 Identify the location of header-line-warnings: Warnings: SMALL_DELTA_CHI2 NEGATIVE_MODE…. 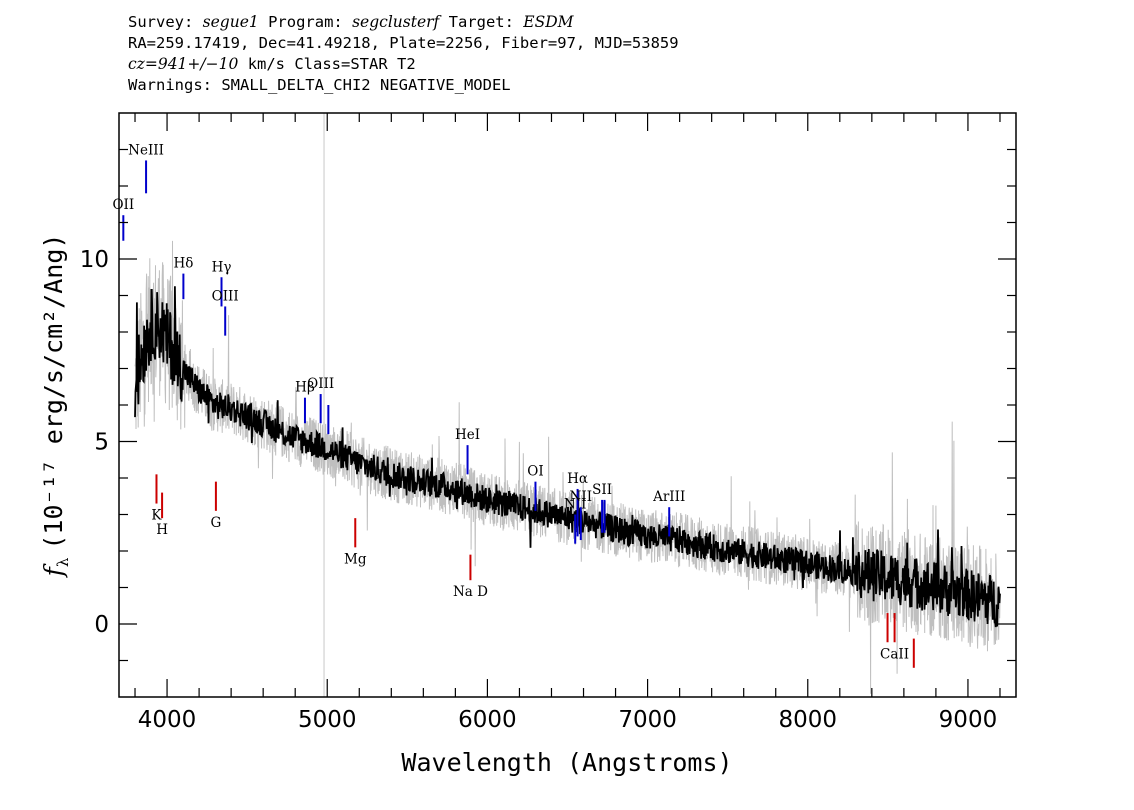
(319, 85).